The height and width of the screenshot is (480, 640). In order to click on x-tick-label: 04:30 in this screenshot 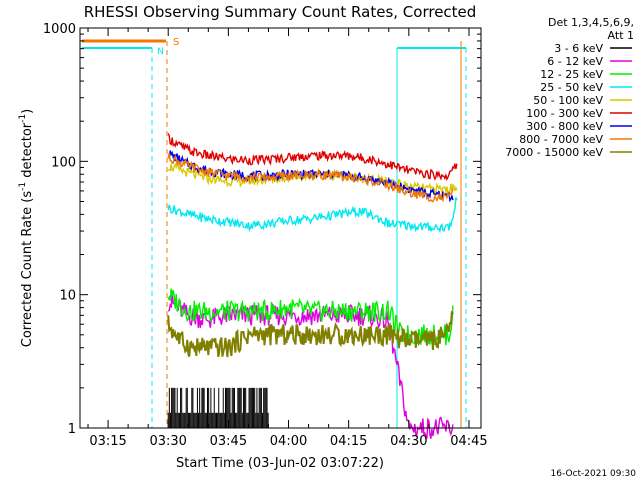, I will do `click(408, 441)`.